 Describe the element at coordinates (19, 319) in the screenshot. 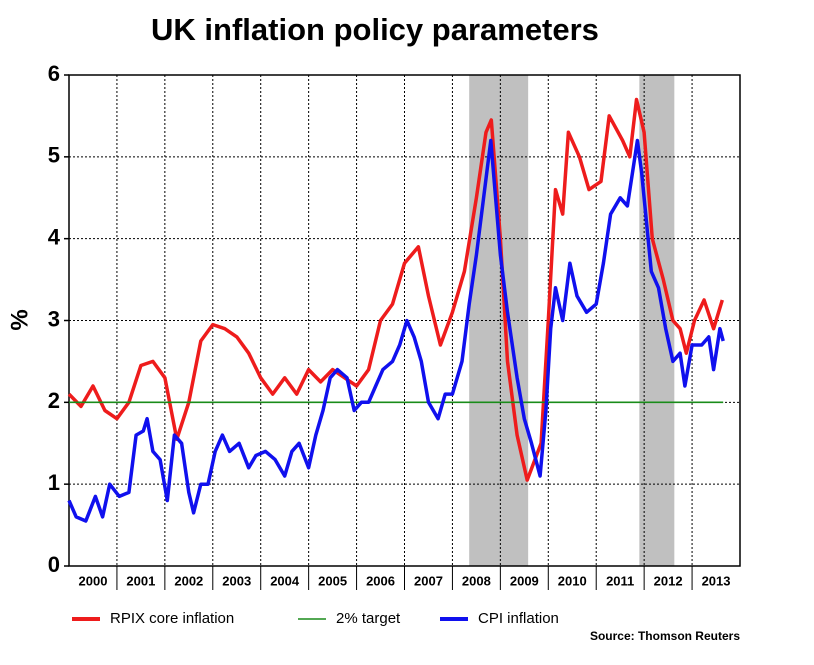

I see `y-axis-label: %` at that location.